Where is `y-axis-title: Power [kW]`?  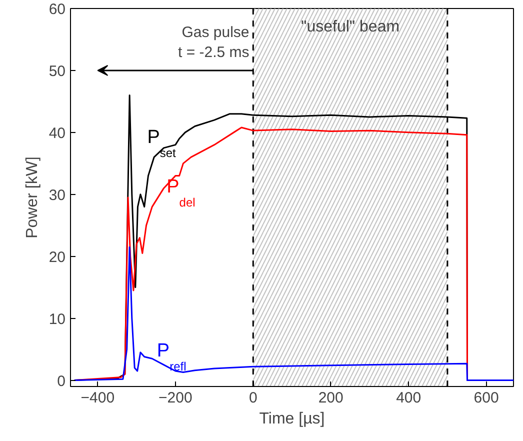 y-axis-title: Power [kW] is located at coordinates (32, 197).